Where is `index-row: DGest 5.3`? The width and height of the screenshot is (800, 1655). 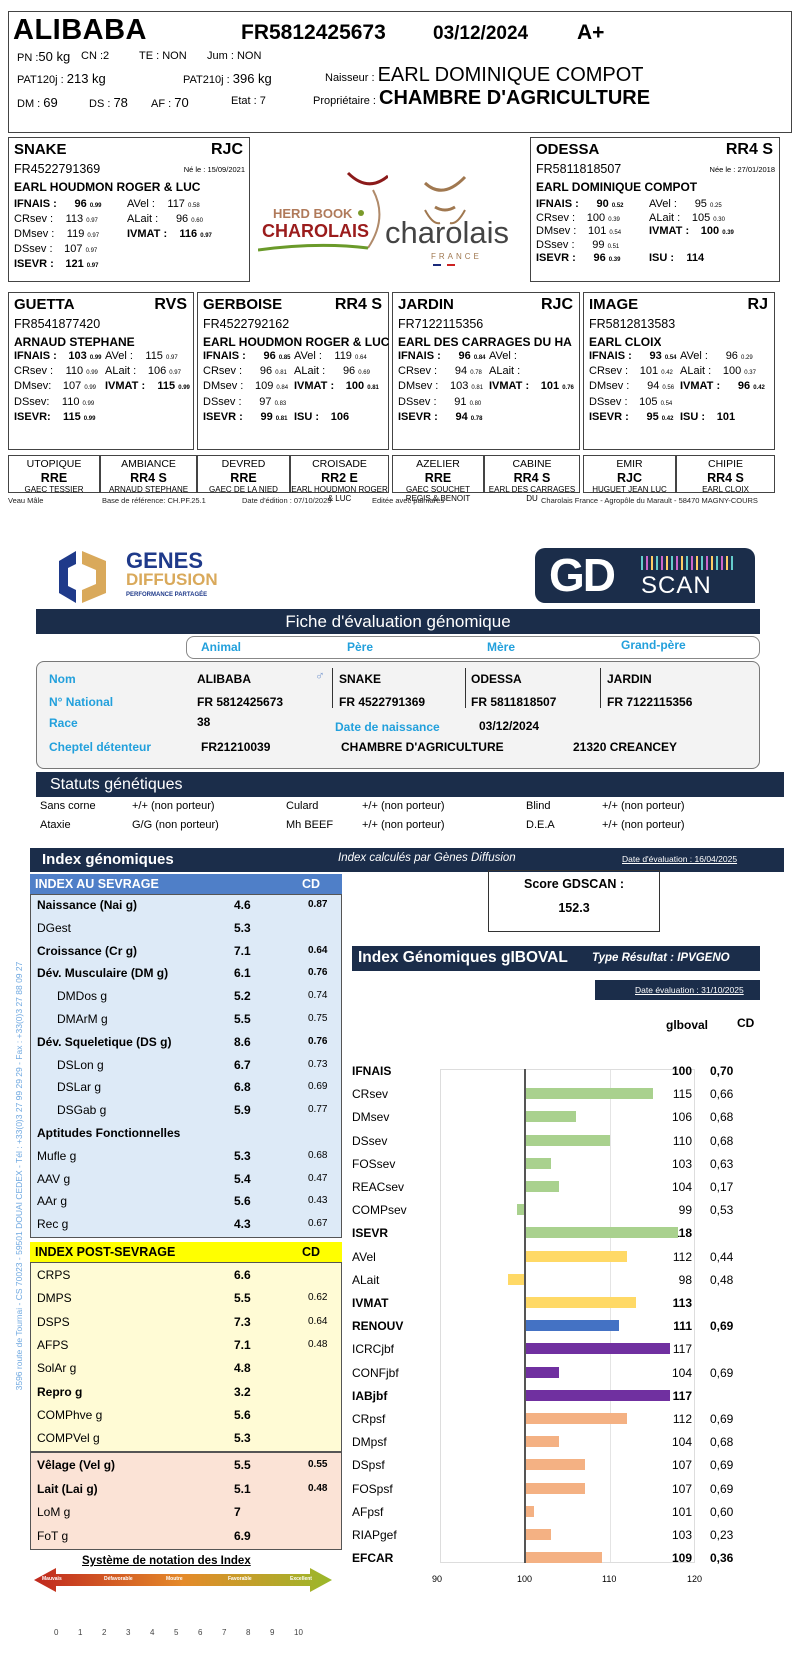 index-row: DGest 5.3 is located at coordinates (144, 927).